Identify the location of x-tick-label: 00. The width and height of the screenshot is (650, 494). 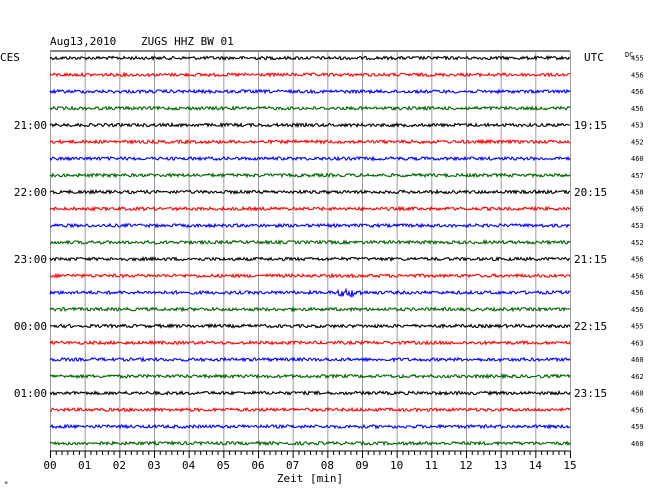
(49, 465).